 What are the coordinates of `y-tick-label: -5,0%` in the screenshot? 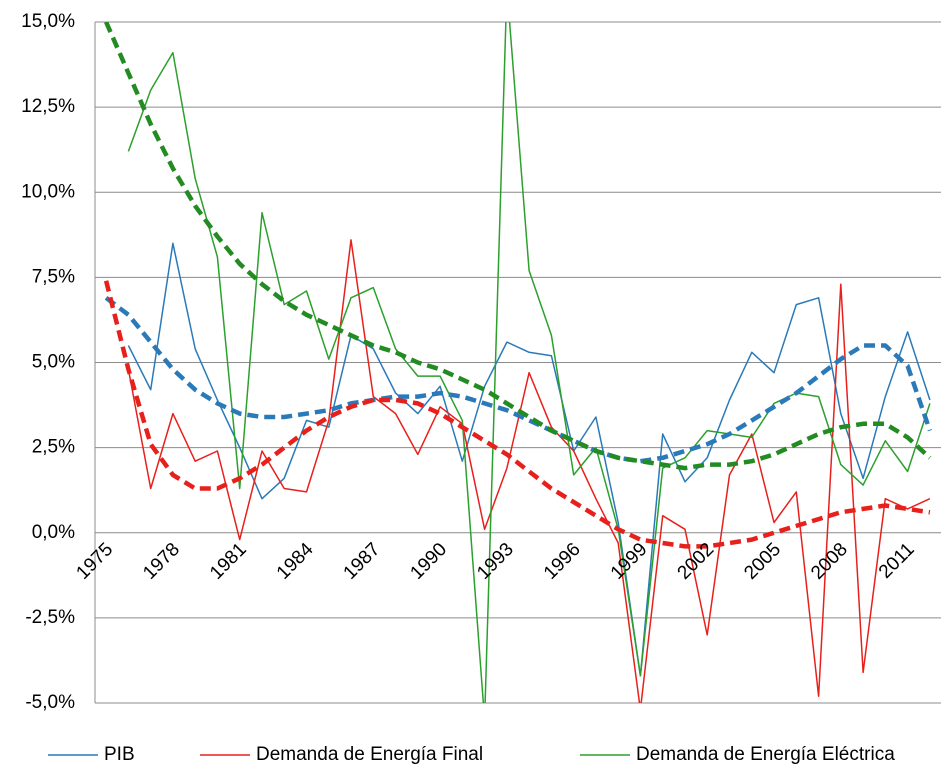 It's located at (50, 702).